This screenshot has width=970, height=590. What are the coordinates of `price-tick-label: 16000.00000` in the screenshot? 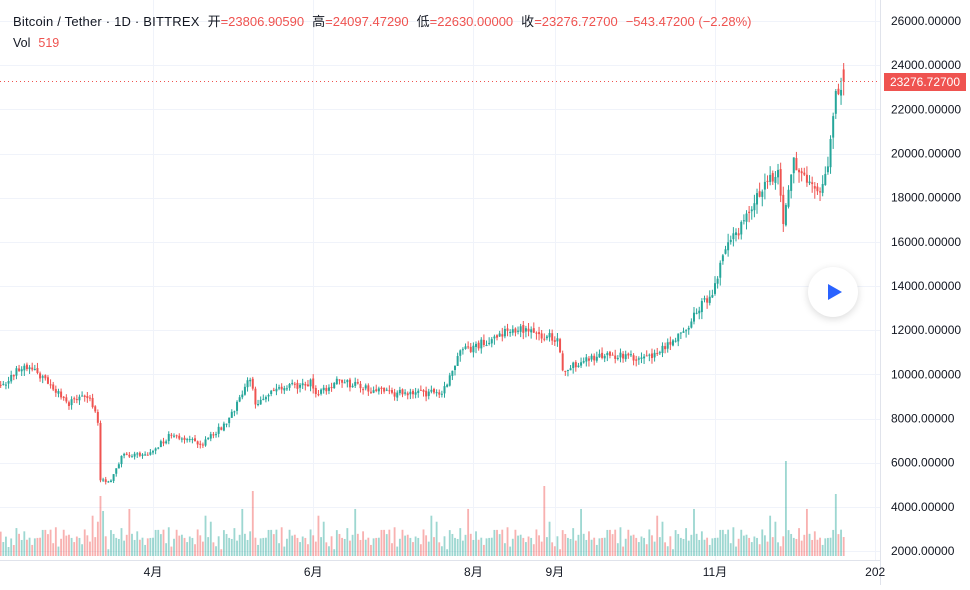 It's located at (926, 242).